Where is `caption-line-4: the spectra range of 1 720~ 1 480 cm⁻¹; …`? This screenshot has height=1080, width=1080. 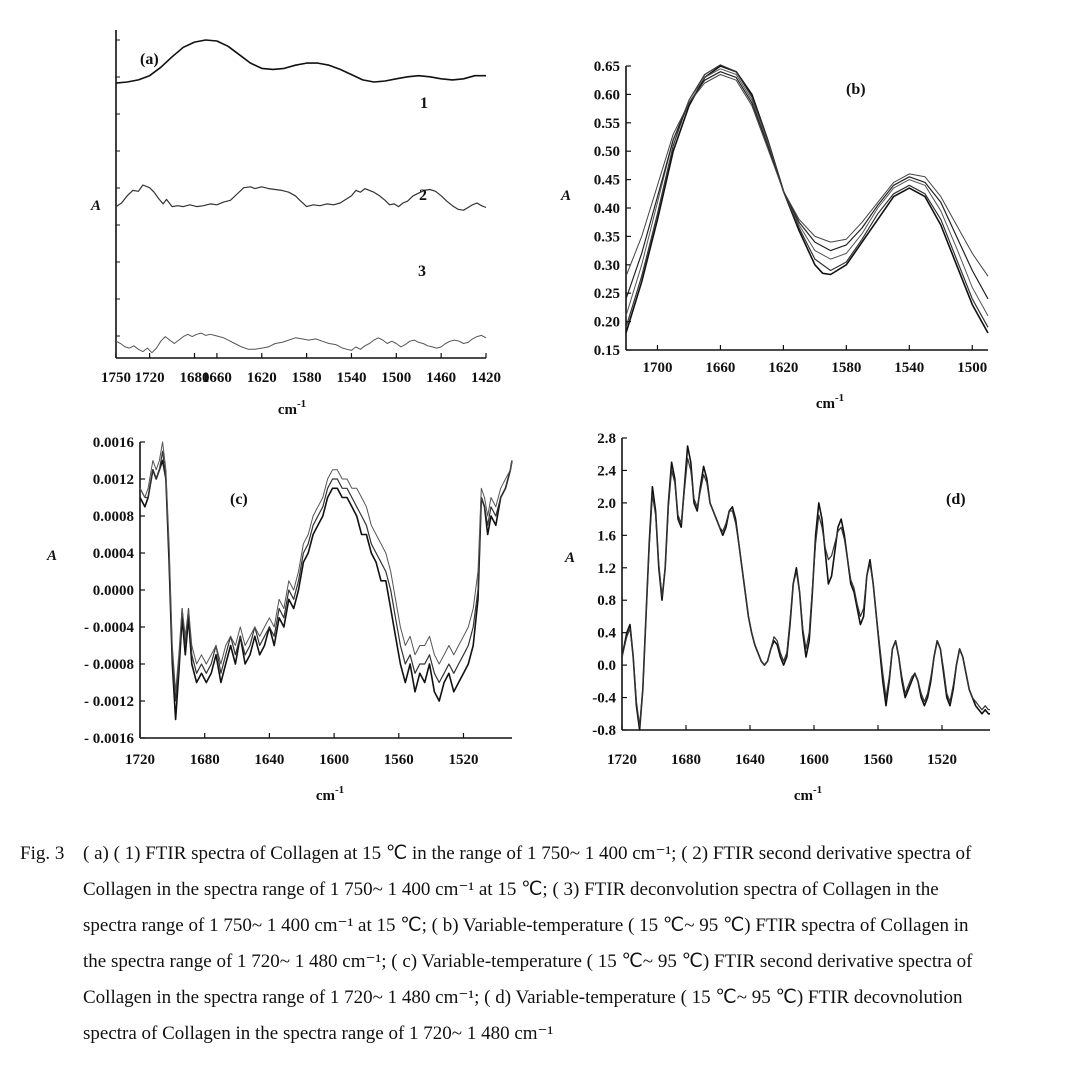
caption-line-4: the spectra range of 1 720~ 1 480 cm⁻¹; … is located at coordinates (528, 961).